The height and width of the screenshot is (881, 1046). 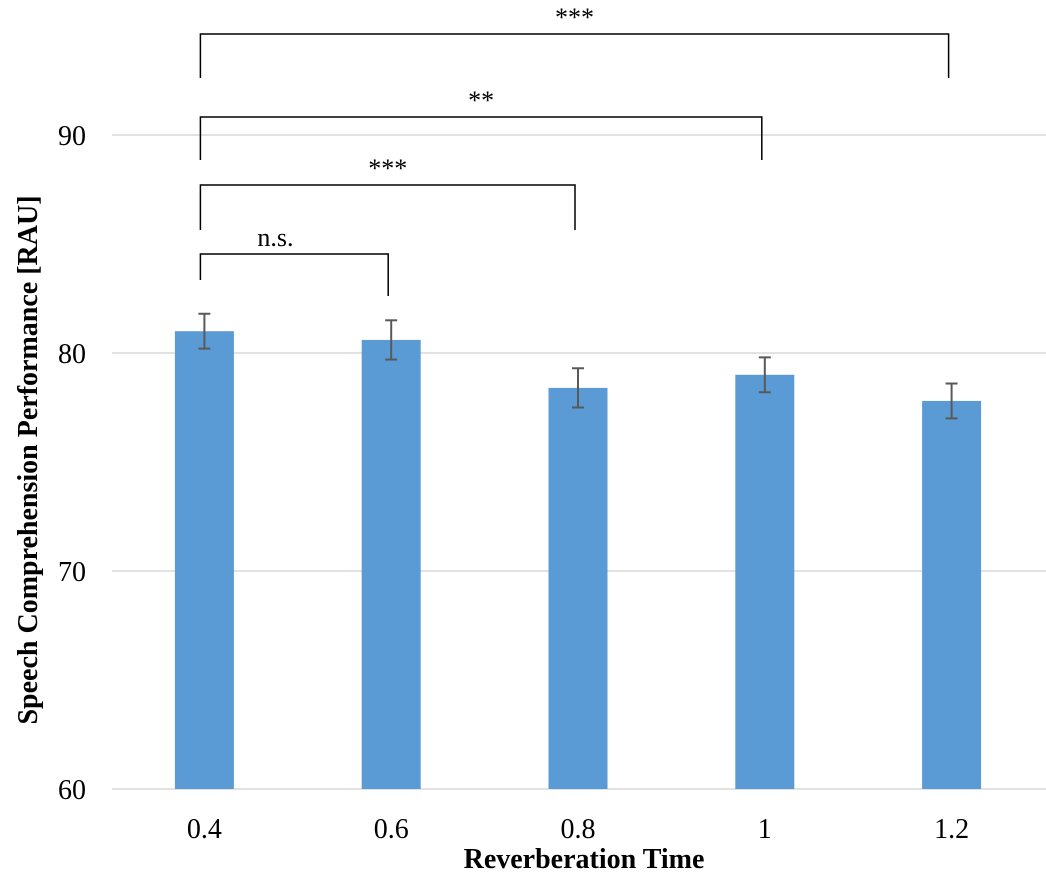 What do you see at coordinates (72, 790) in the screenshot?
I see `y-tick-label: 60` at bounding box center [72, 790].